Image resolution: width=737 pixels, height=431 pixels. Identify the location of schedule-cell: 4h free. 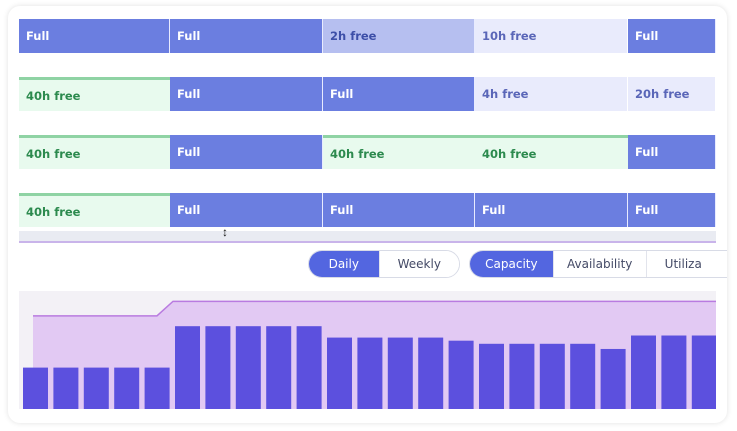
(551, 94).